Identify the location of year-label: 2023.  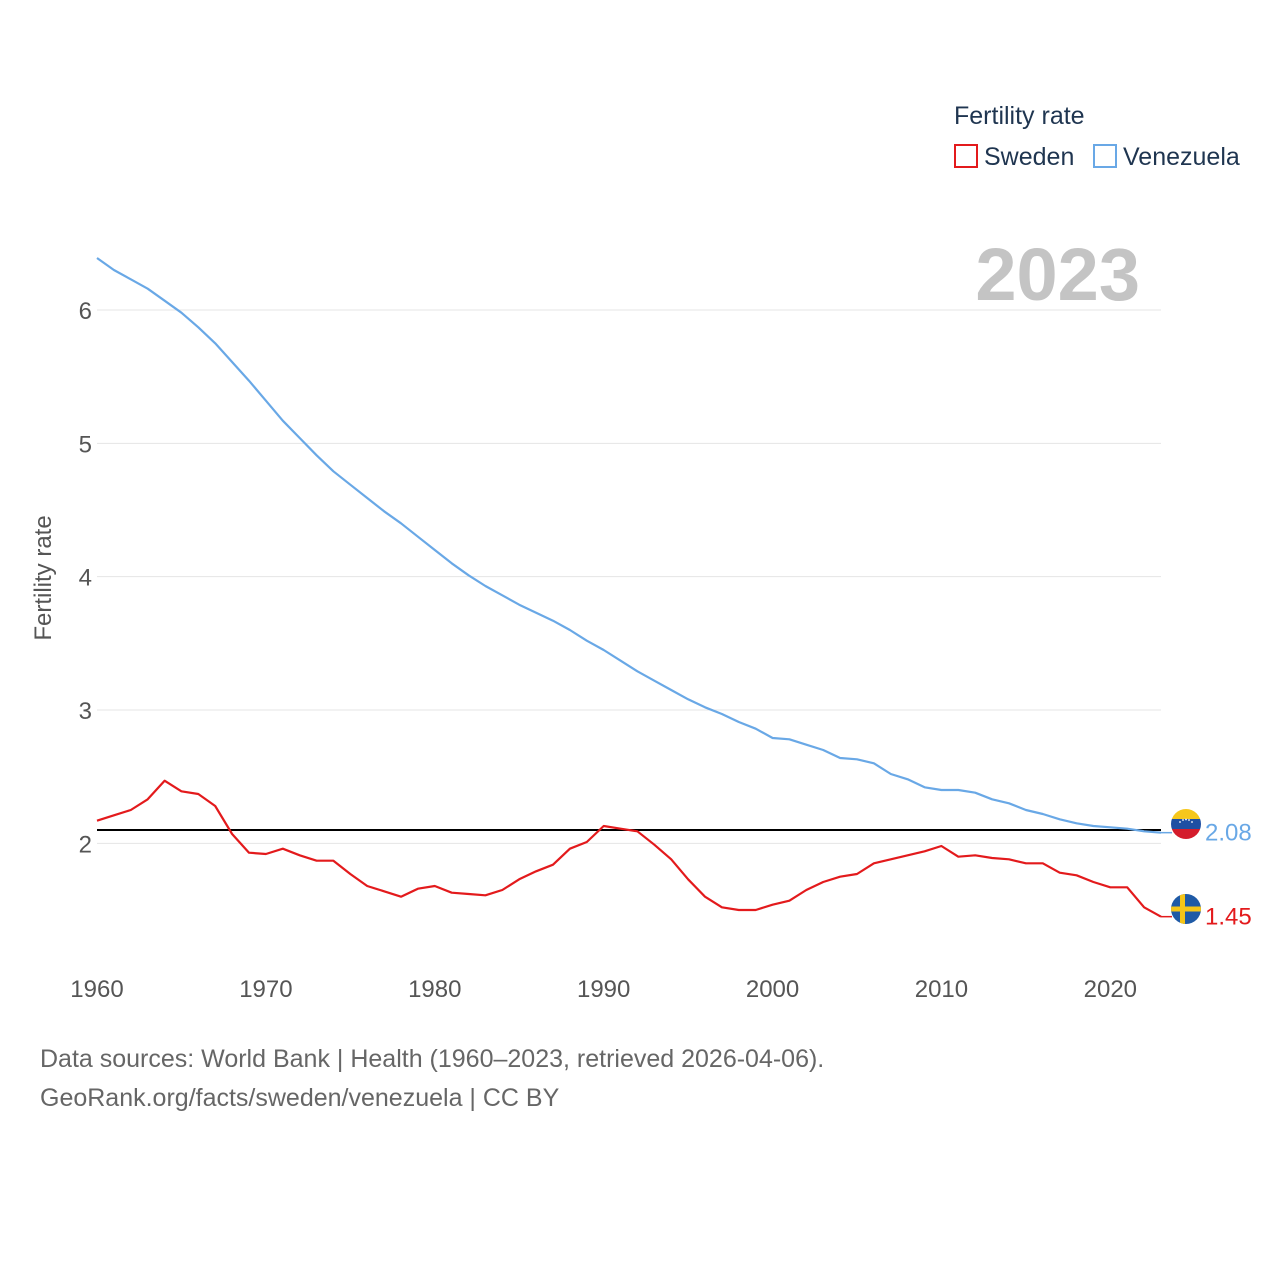
(1057, 274).